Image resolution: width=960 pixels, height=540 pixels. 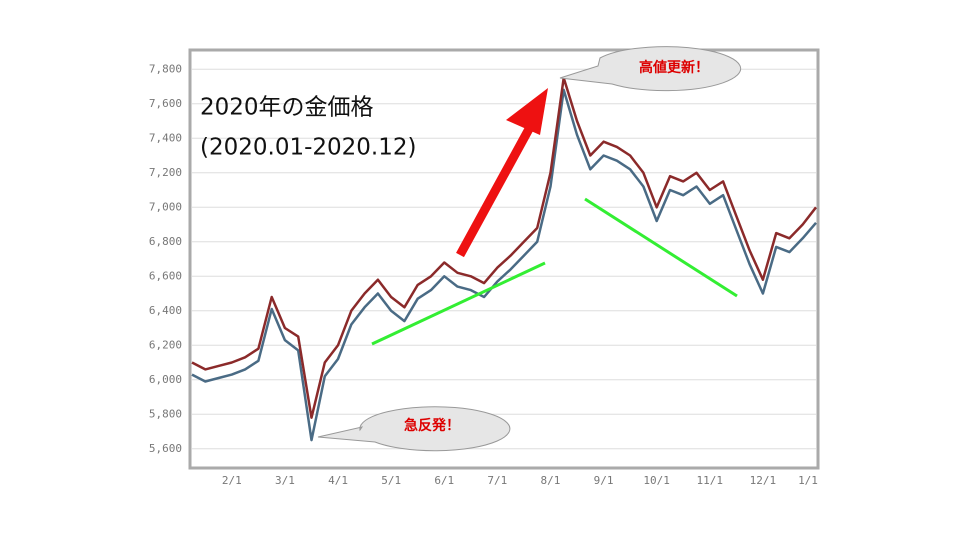 What do you see at coordinates (763, 480) in the screenshot?
I see `x-tick-label: 12/1` at bounding box center [763, 480].